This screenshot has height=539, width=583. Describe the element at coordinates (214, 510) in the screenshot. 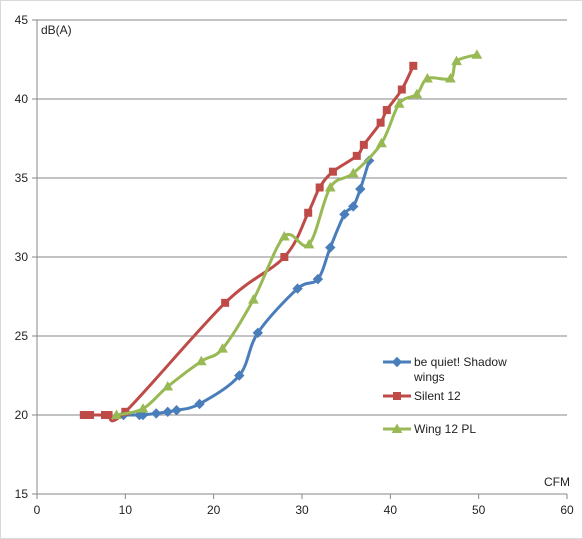

I see `x-tick-label: 20` at that location.